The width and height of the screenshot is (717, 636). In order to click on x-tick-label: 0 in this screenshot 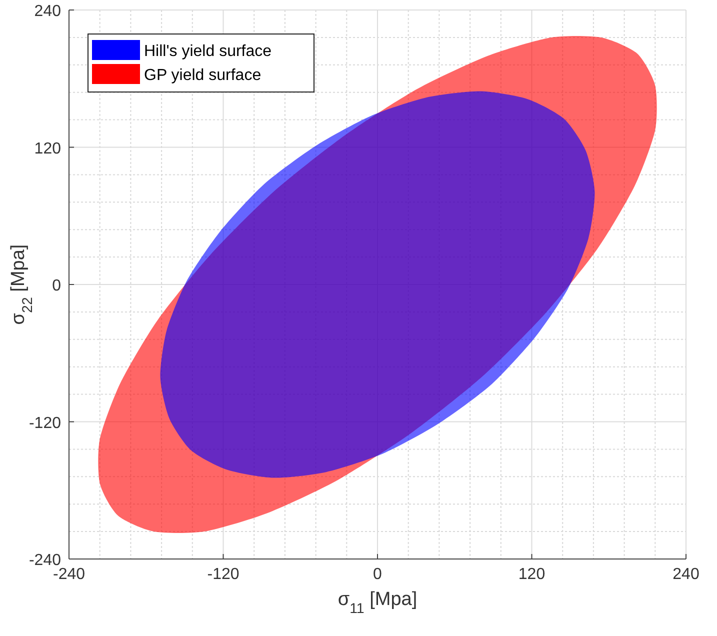, I will do `click(377, 574)`.